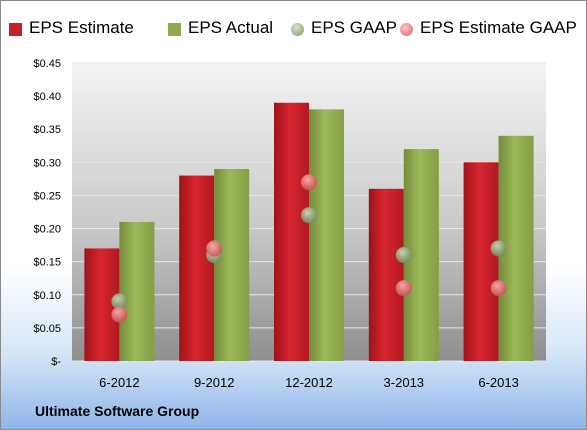 This screenshot has height=430, width=587. What do you see at coordinates (326, 235) in the screenshot?
I see `bar-eps-actual-12-2012` at bounding box center [326, 235].